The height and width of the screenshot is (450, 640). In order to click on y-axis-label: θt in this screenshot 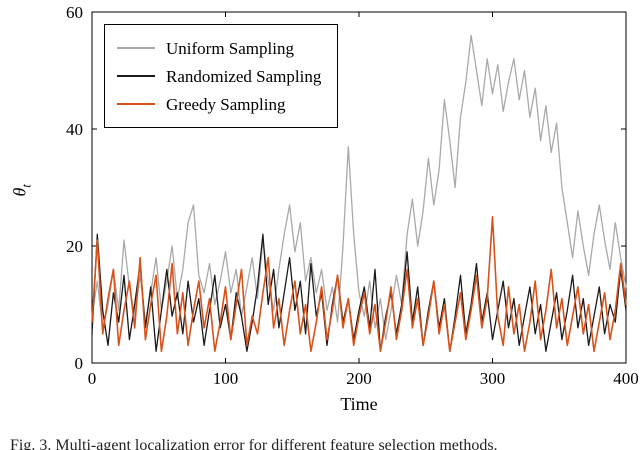, I will do `click(22, 190)`.